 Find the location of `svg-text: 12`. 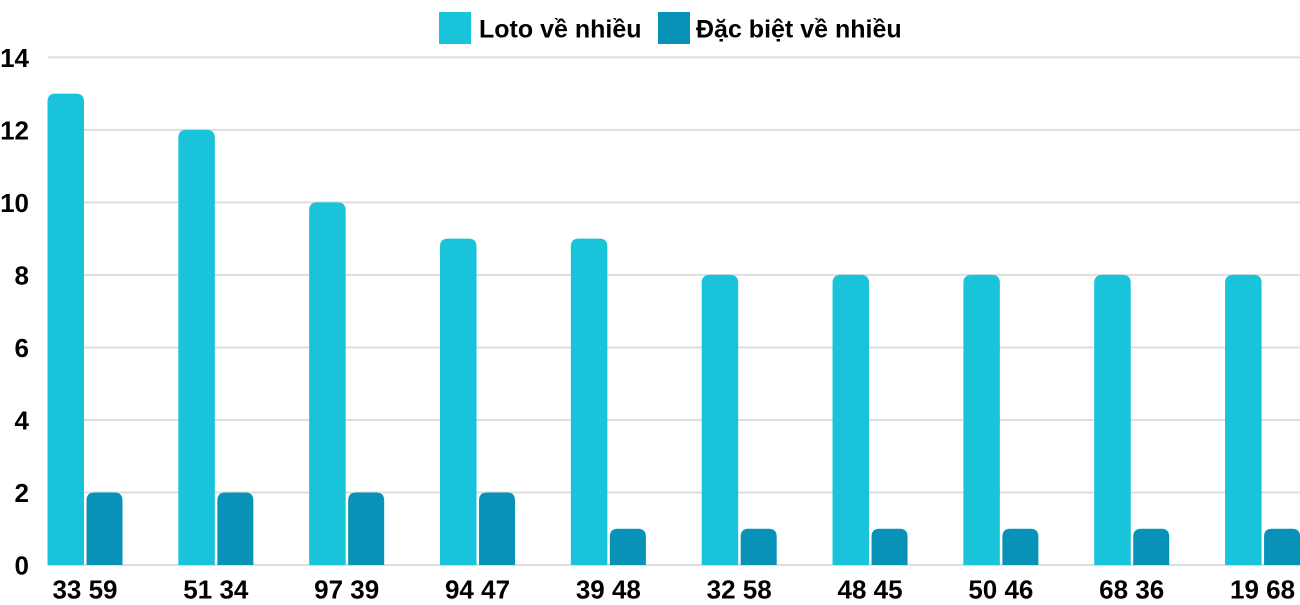

svg-text: 12 is located at coordinates (14, 130).